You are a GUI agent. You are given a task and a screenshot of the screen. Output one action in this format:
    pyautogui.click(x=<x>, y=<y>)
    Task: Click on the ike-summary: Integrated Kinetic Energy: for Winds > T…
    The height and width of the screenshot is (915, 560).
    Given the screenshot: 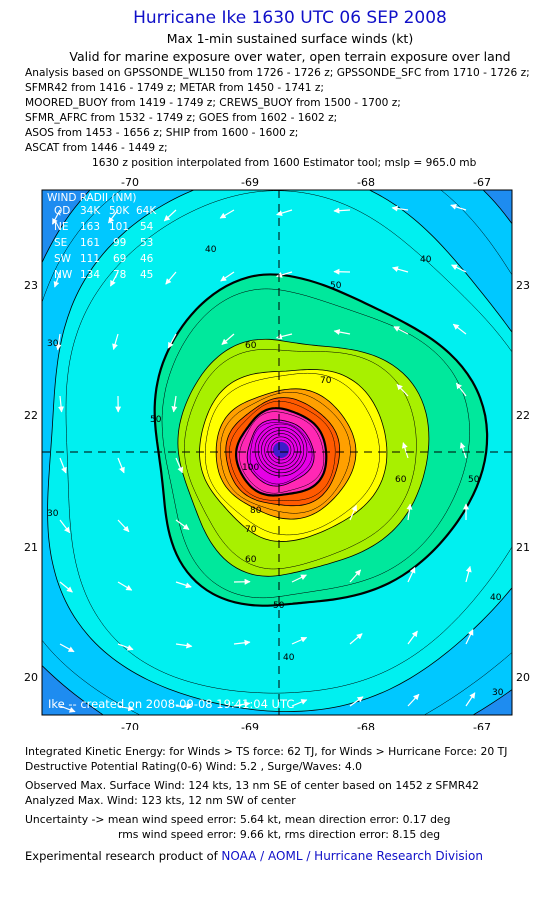 What is the action you would take?
    pyautogui.click(x=266, y=751)
    